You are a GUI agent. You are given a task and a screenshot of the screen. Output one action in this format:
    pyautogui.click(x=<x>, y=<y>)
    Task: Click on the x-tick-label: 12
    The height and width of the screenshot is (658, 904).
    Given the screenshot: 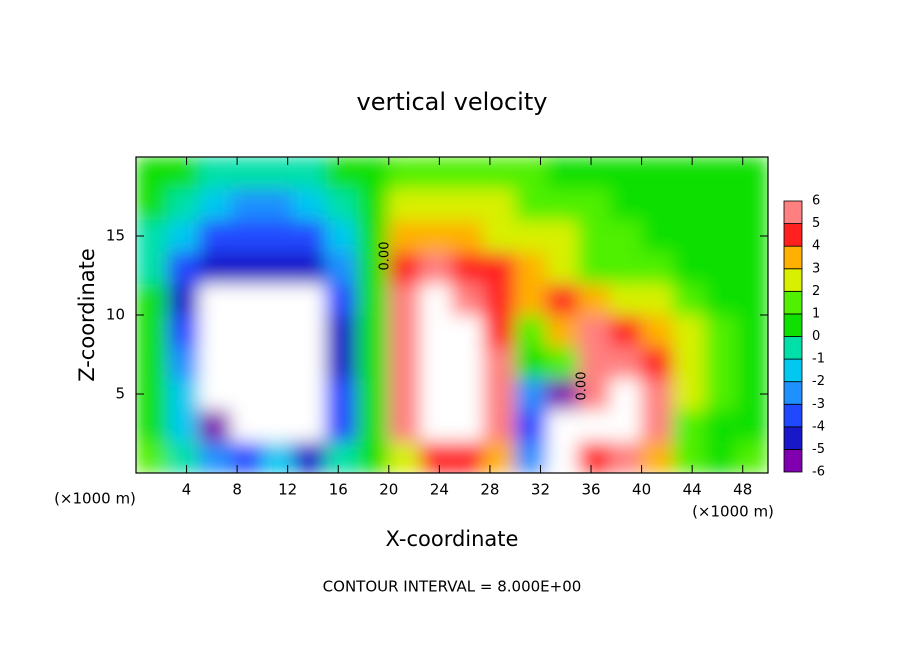 What is the action you would take?
    pyautogui.click(x=287, y=490)
    